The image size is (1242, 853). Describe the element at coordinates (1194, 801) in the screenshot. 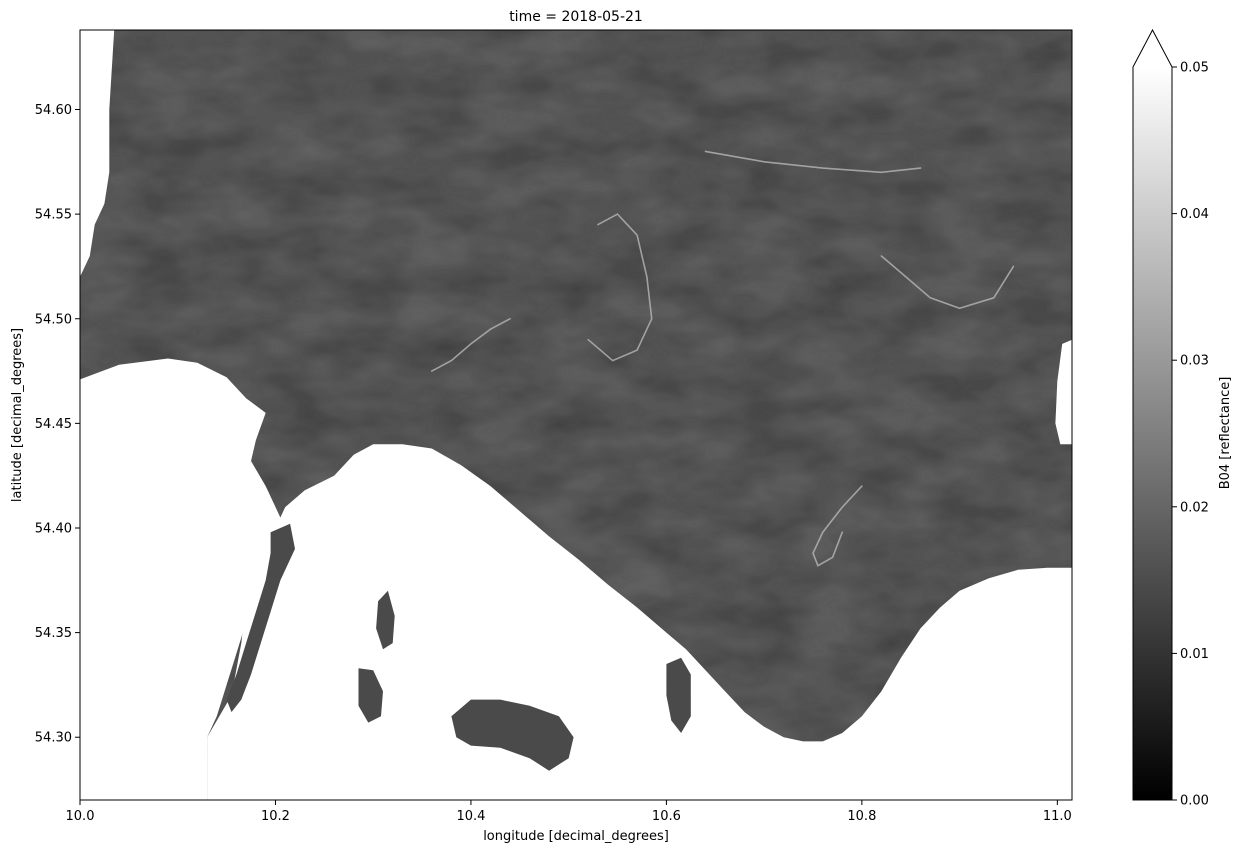

I see `colorbar-tick-label: 0.00` at that location.